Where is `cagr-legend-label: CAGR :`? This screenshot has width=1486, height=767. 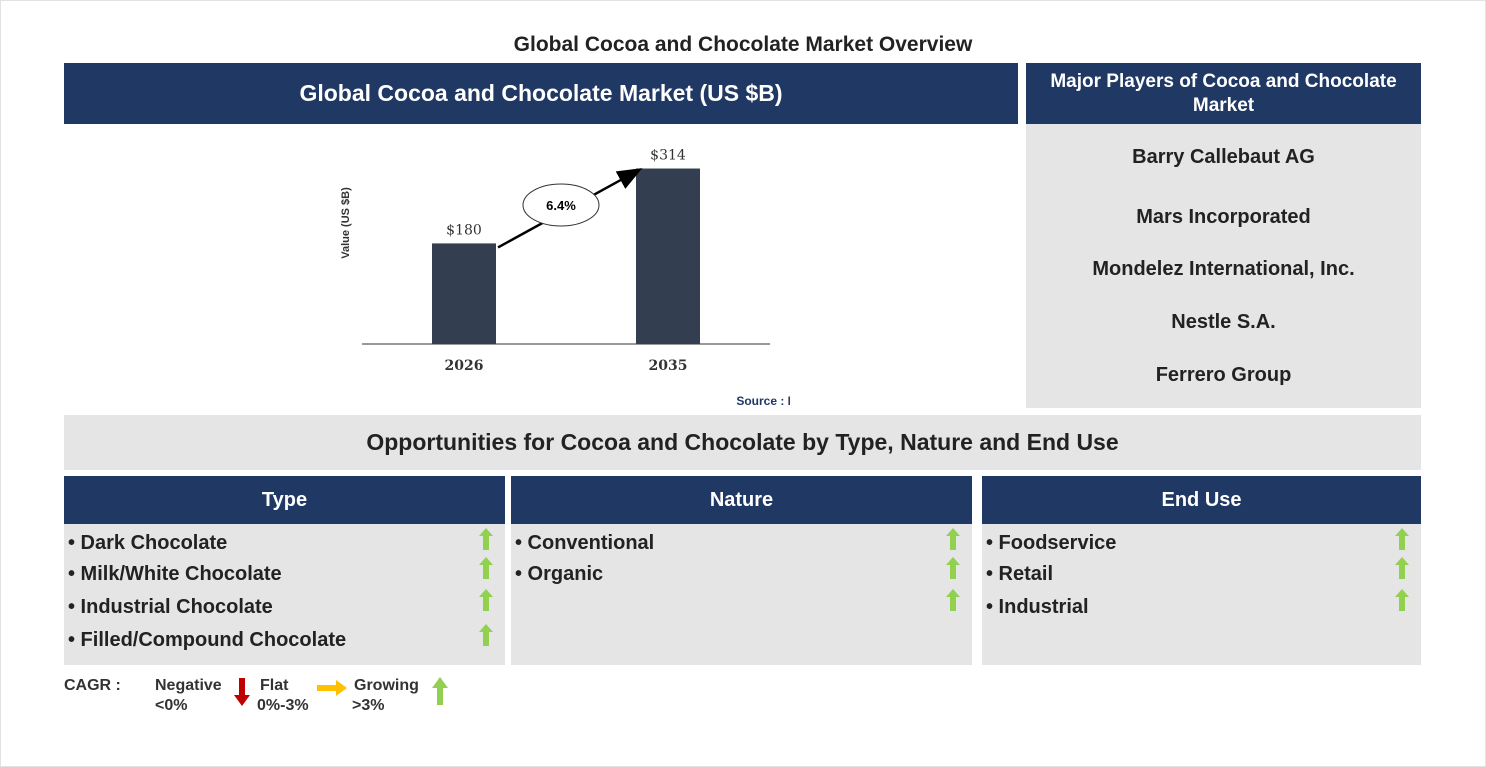
cagr-legend-label: CAGR : is located at coordinates (92, 685).